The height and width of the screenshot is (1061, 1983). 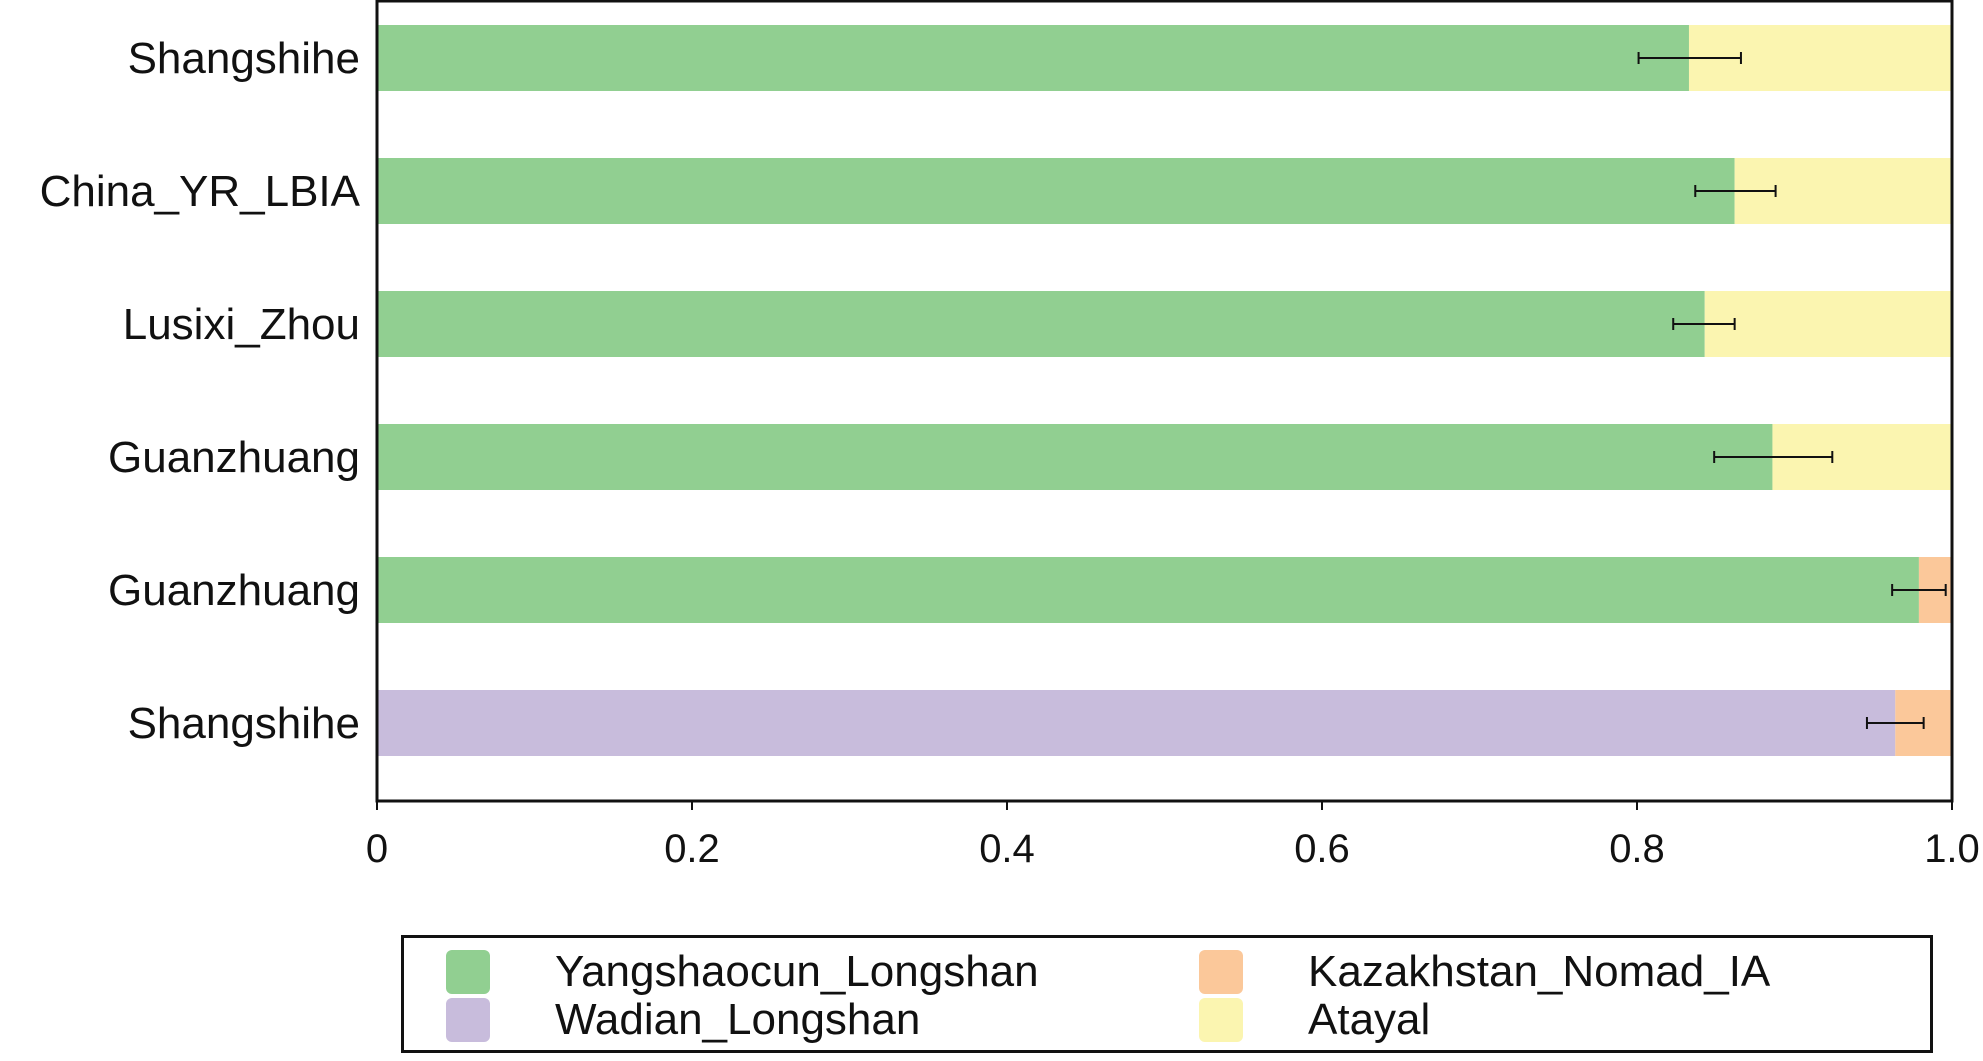 What do you see at coordinates (797, 971) in the screenshot?
I see `legend-label: Yangshaocun_Longshan` at bounding box center [797, 971].